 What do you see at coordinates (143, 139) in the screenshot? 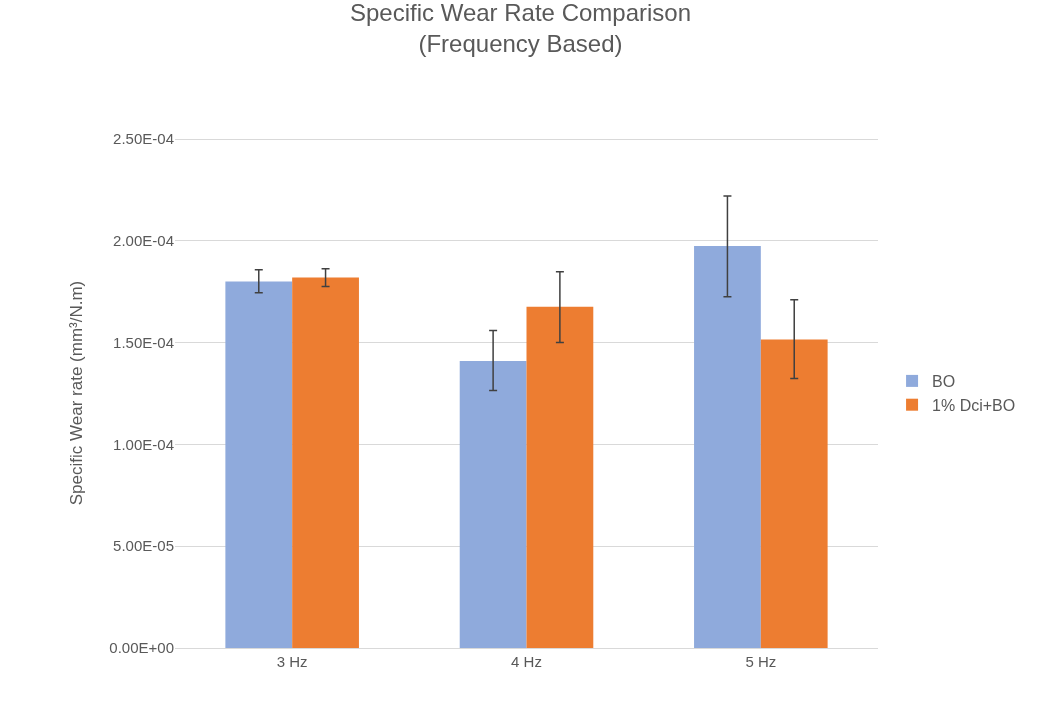
I see `y-tick-label: 2.50E-04` at bounding box center [143, 139].